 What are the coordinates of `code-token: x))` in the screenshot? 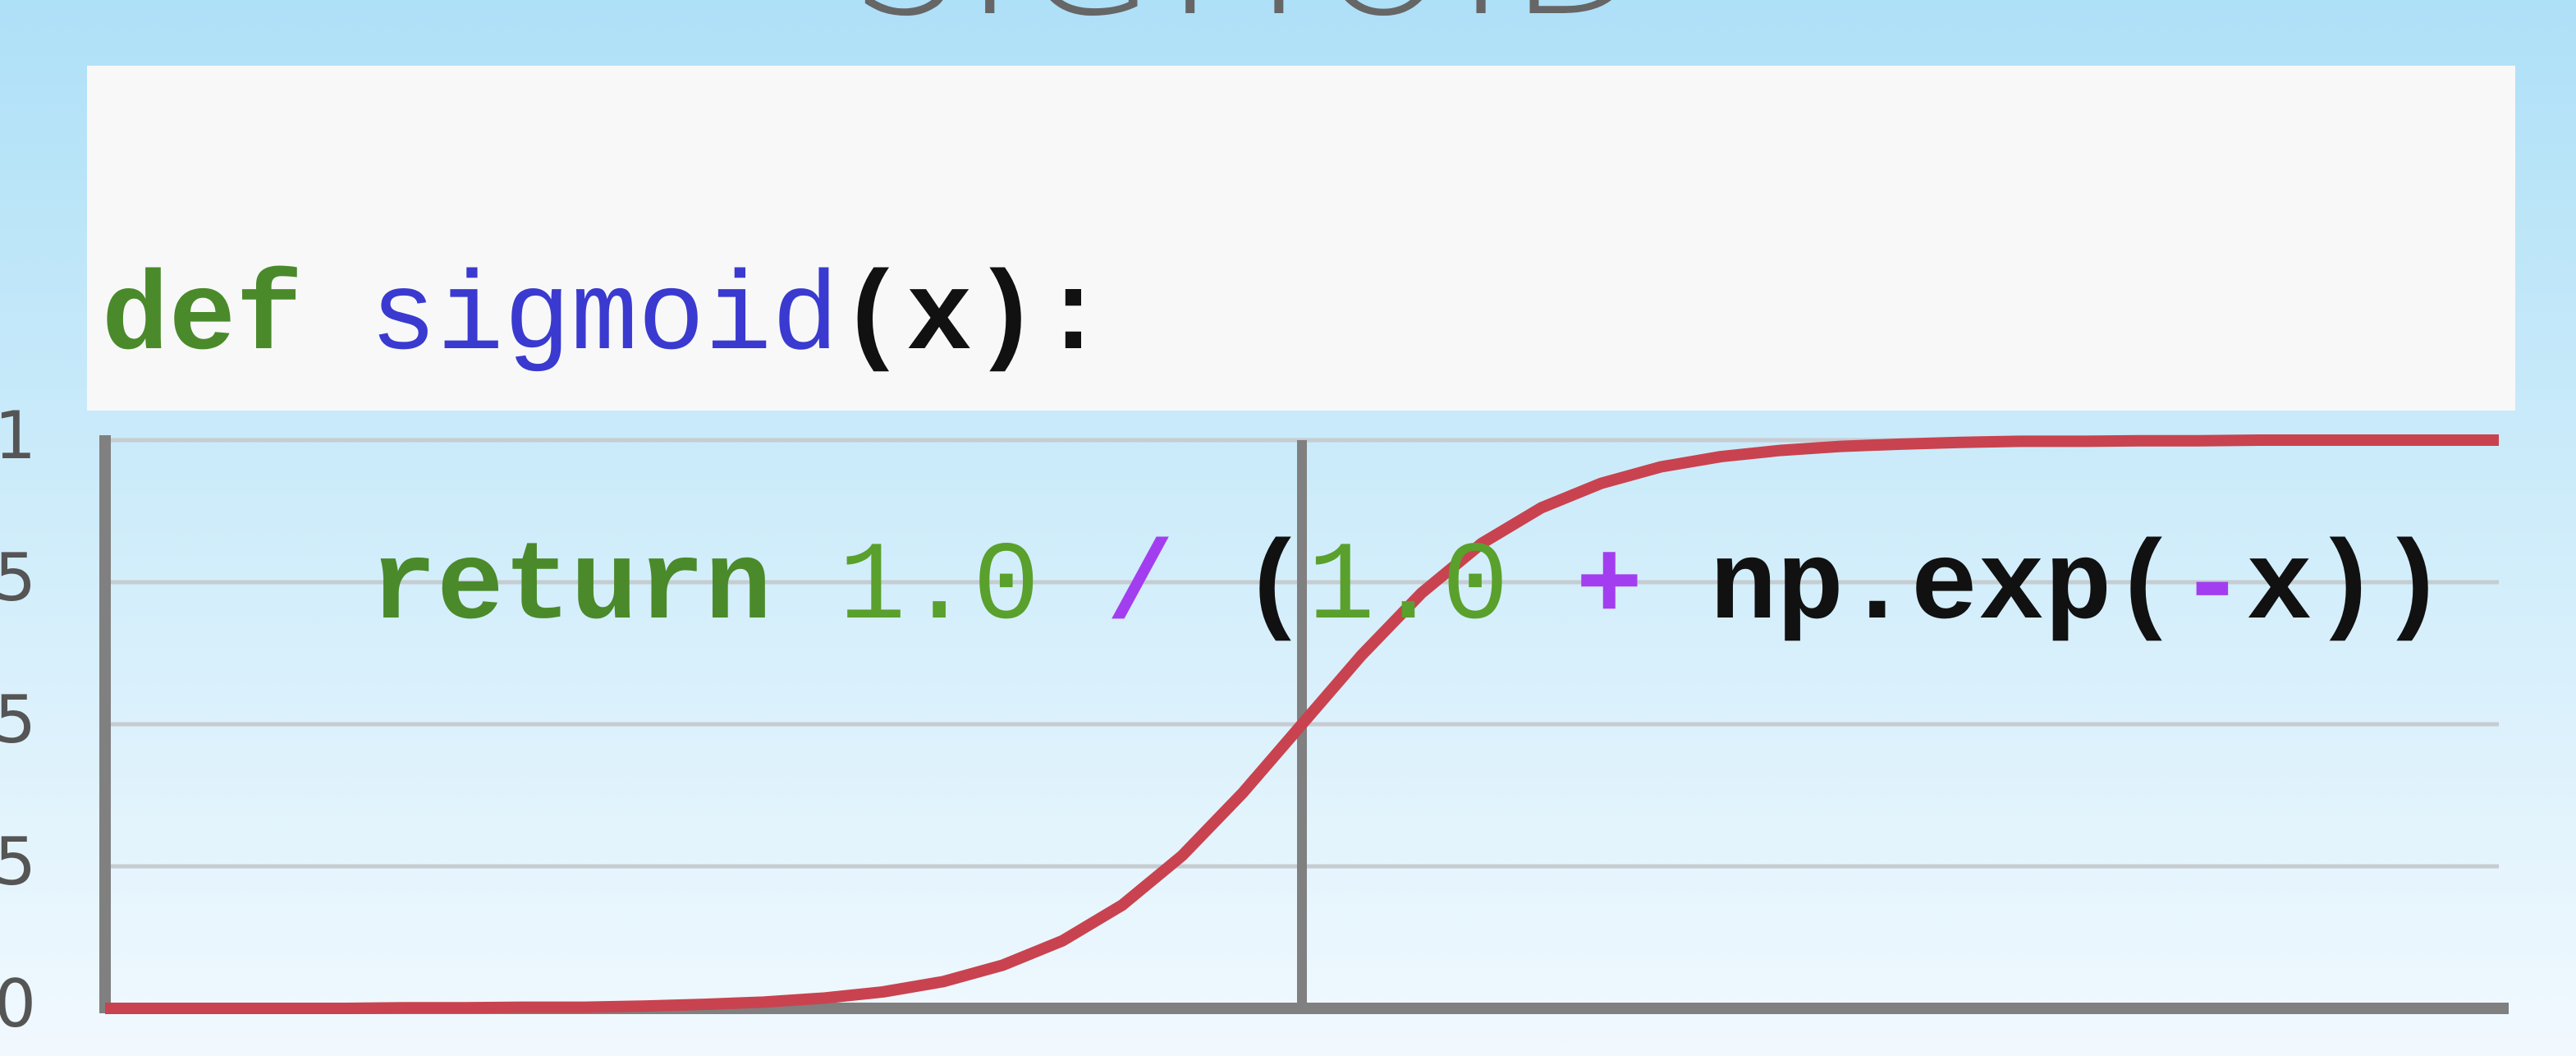 It's located at (2346, 588).